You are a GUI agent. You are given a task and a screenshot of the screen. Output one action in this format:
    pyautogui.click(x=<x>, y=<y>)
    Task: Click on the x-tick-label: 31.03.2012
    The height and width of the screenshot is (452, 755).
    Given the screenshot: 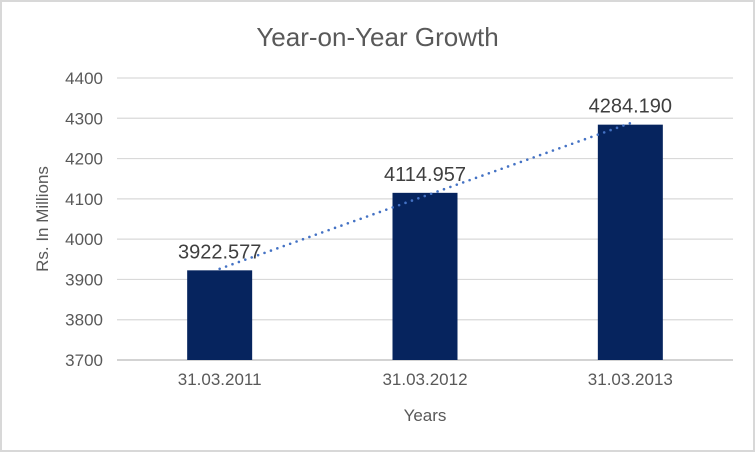 What is the action you would take?
    pyautogui.click(x=424, y=379)
    